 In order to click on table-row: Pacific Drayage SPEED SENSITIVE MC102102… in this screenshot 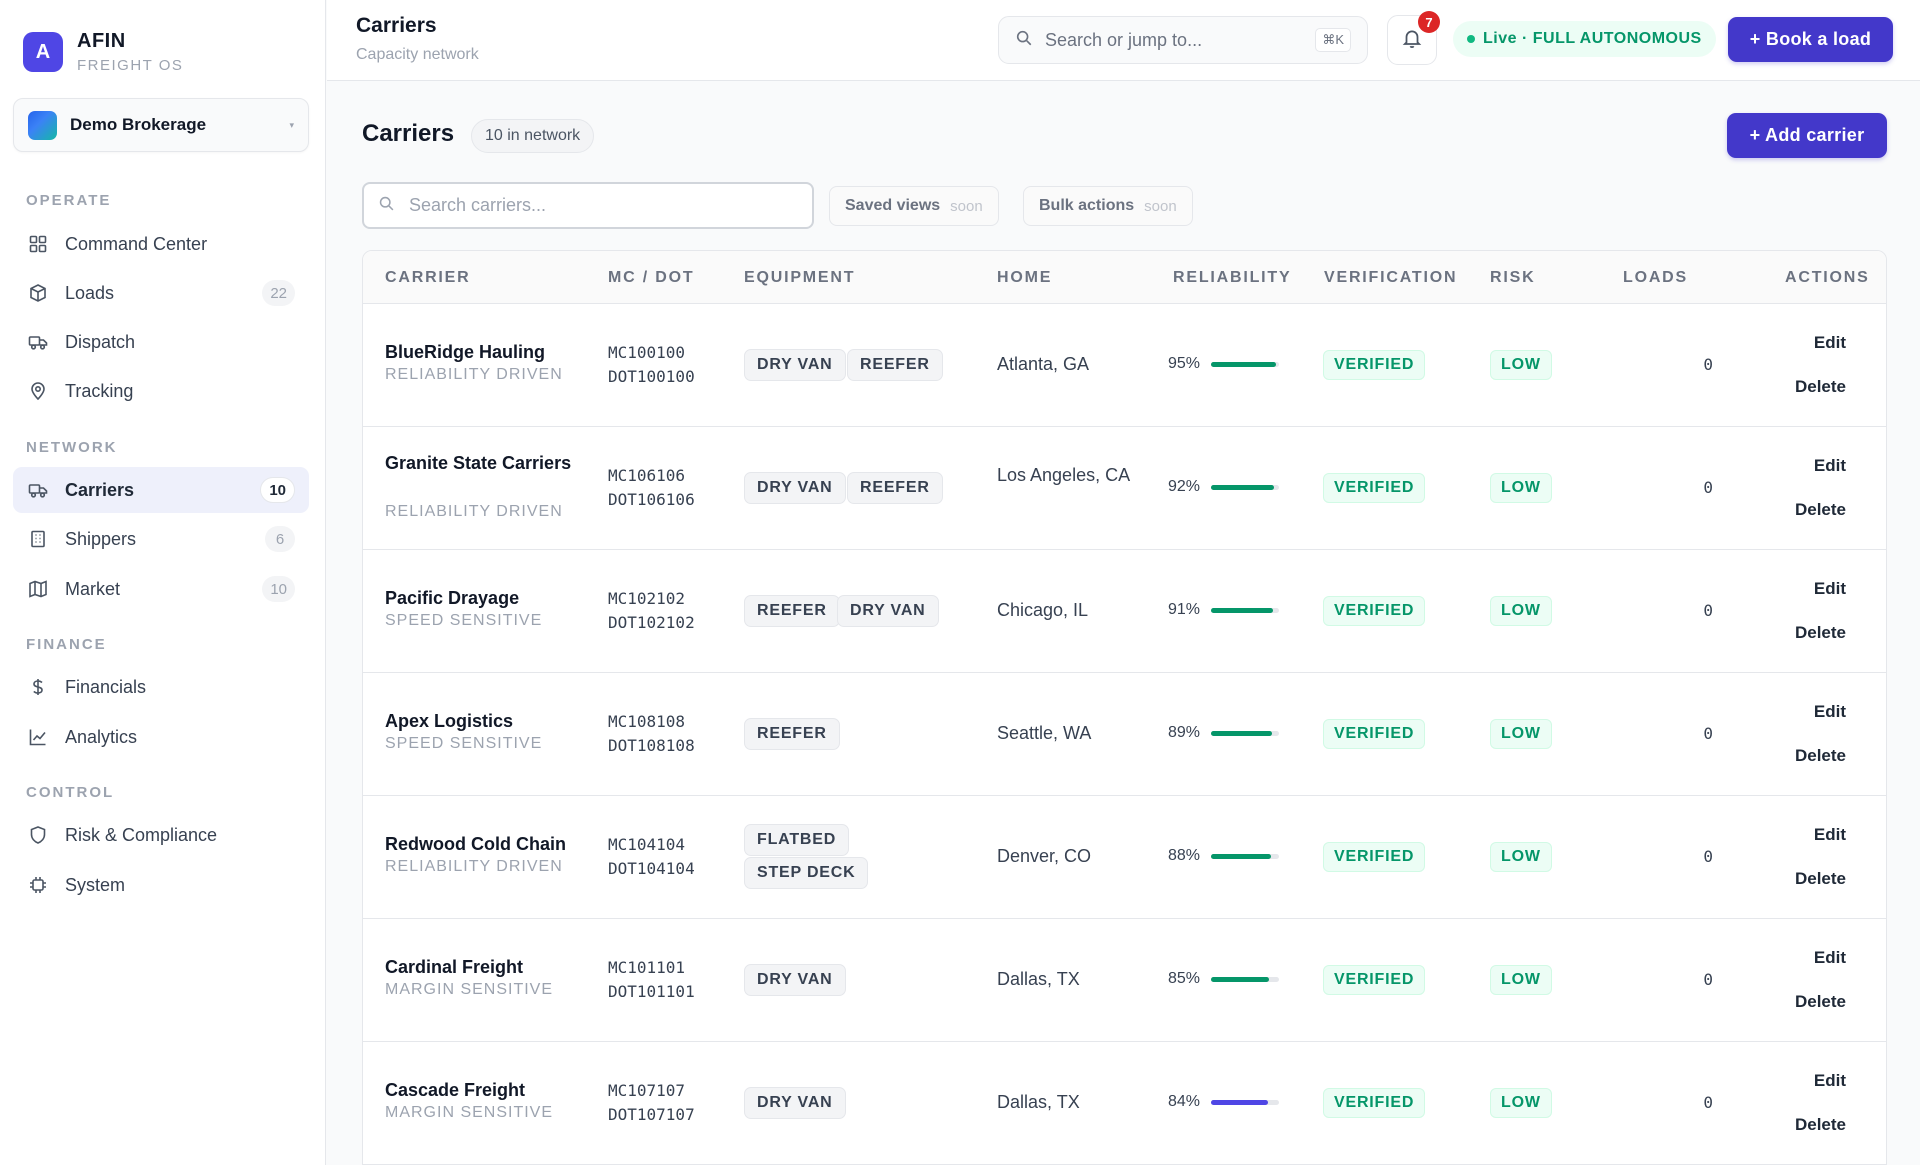, I will do `click(1124, 611)`.